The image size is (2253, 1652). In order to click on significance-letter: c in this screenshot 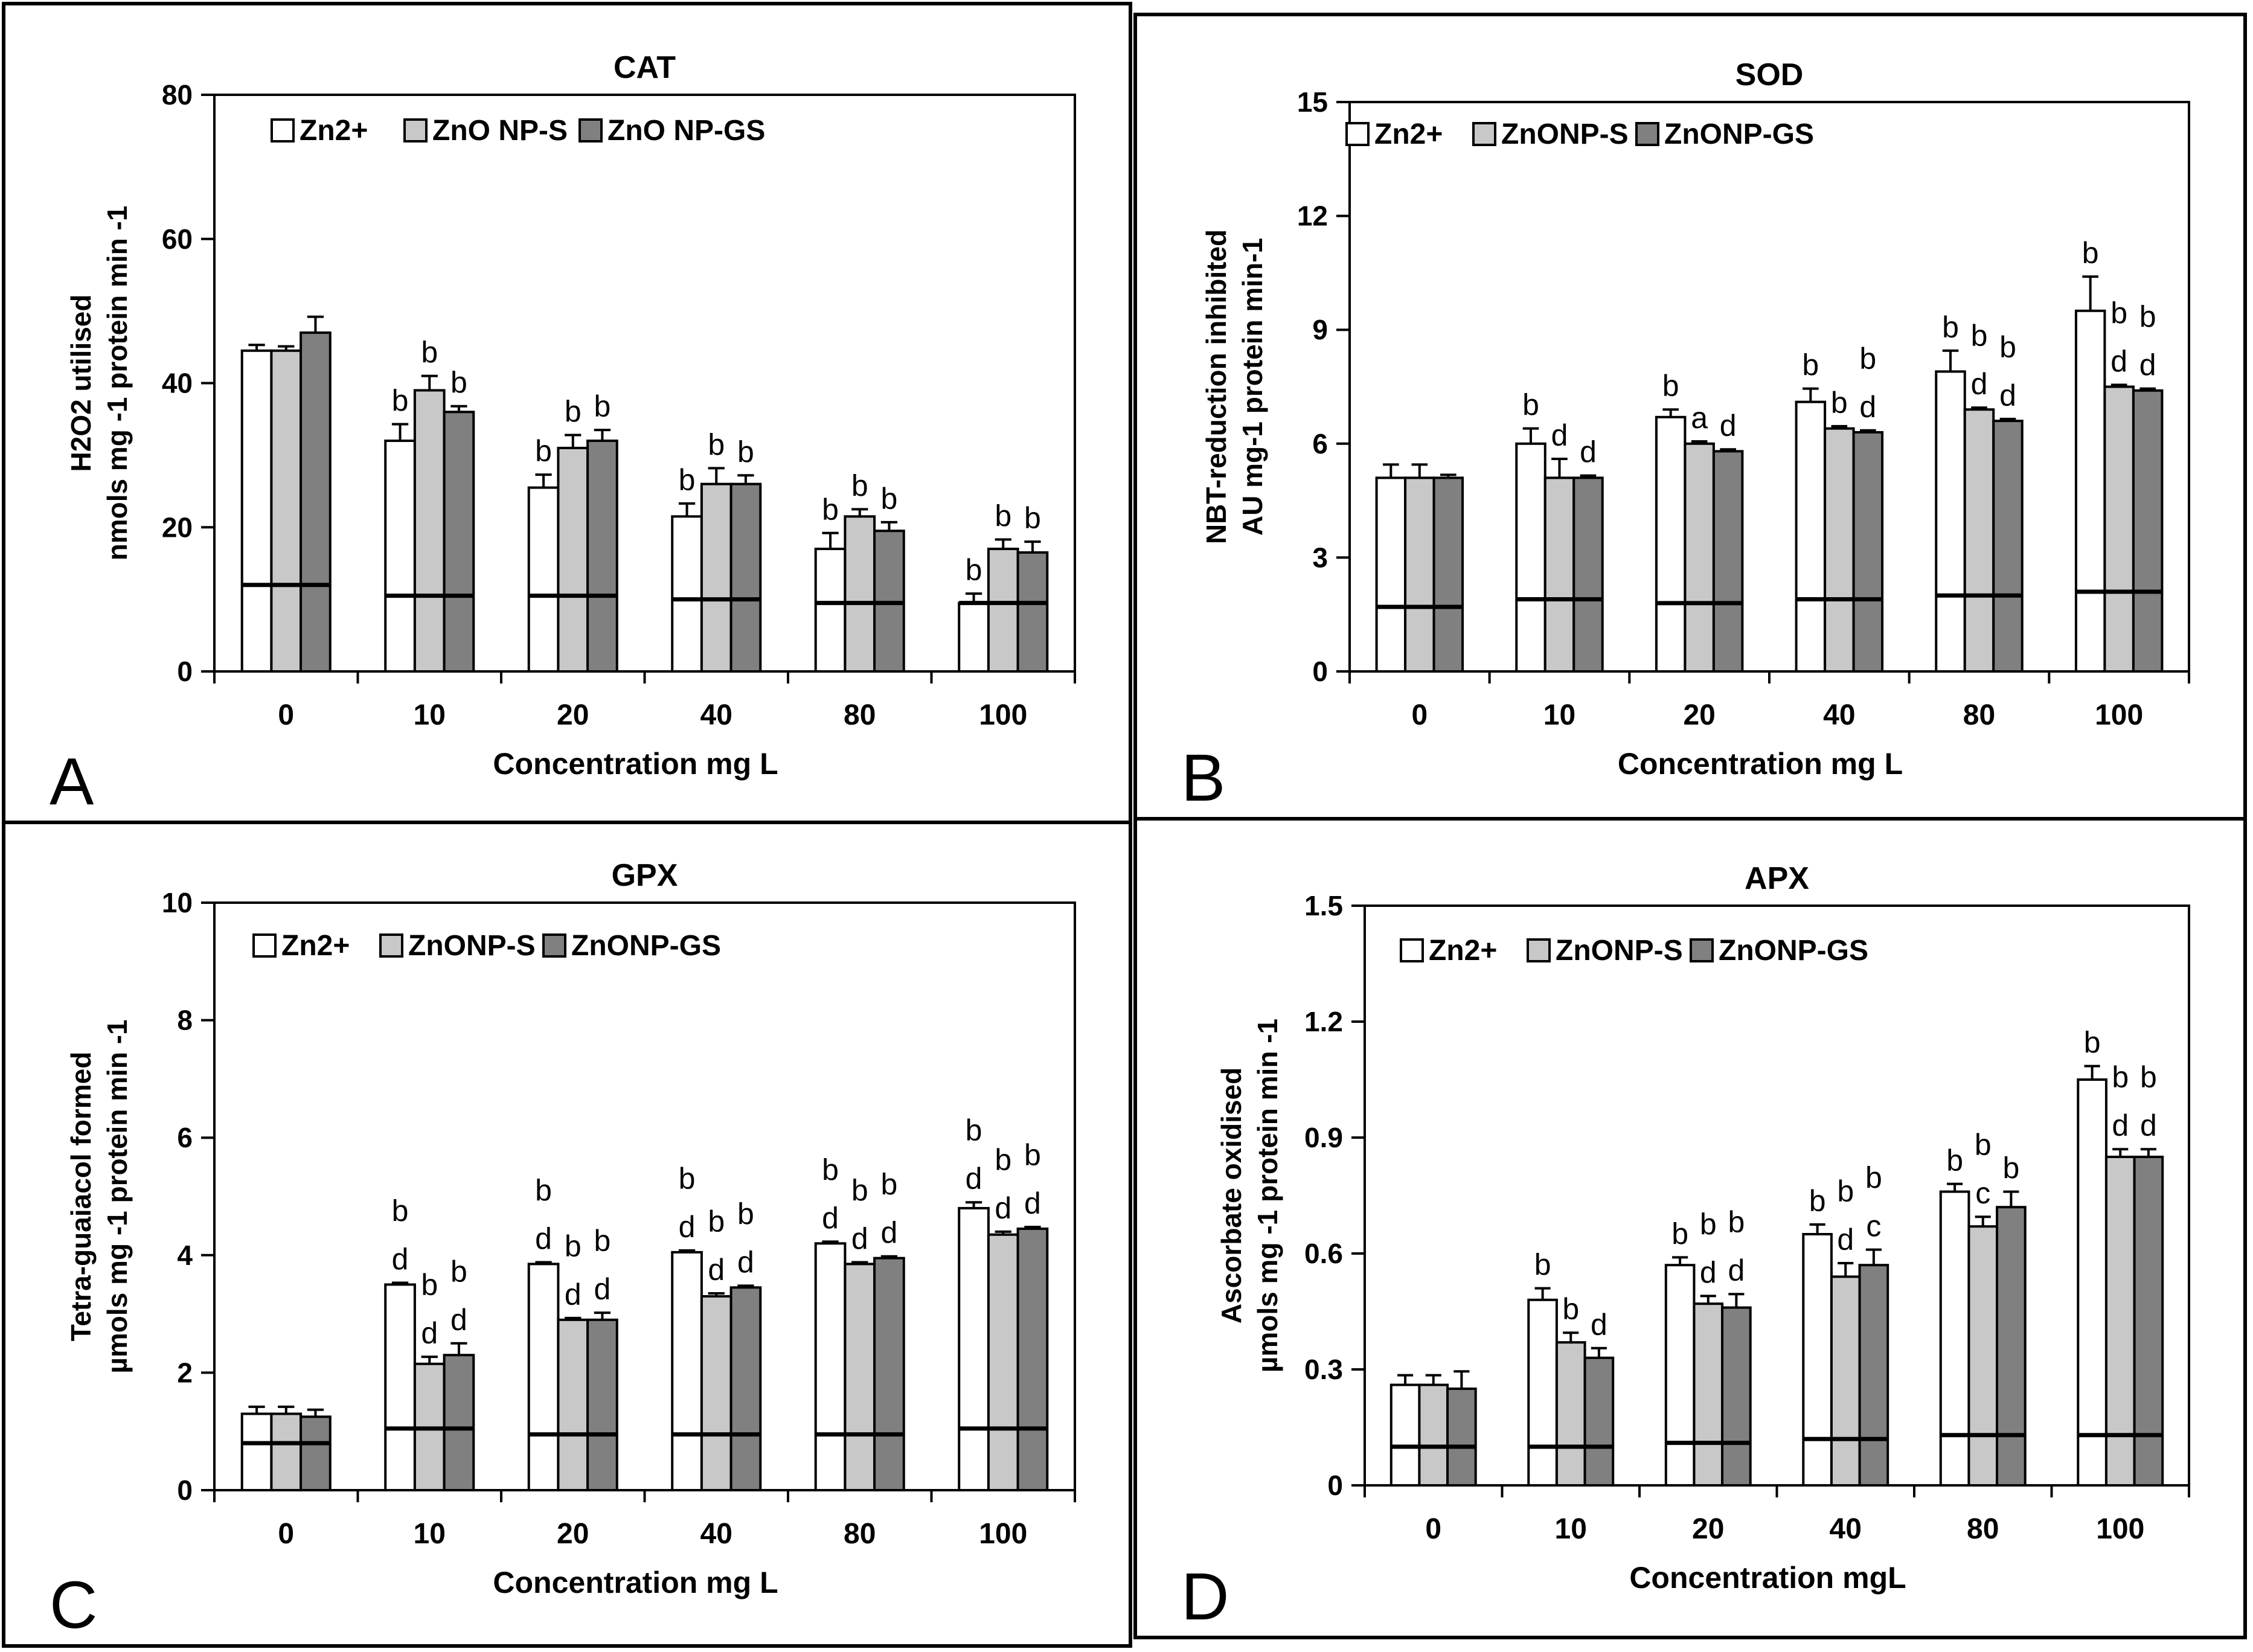, I will do `click(1982, 1193)`.